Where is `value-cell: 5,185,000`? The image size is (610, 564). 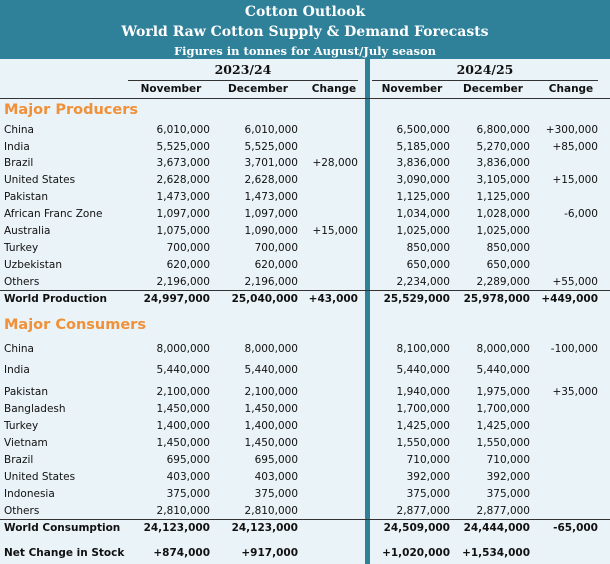
value-cell: 5,185,000 is located at coordinates (423, 147).